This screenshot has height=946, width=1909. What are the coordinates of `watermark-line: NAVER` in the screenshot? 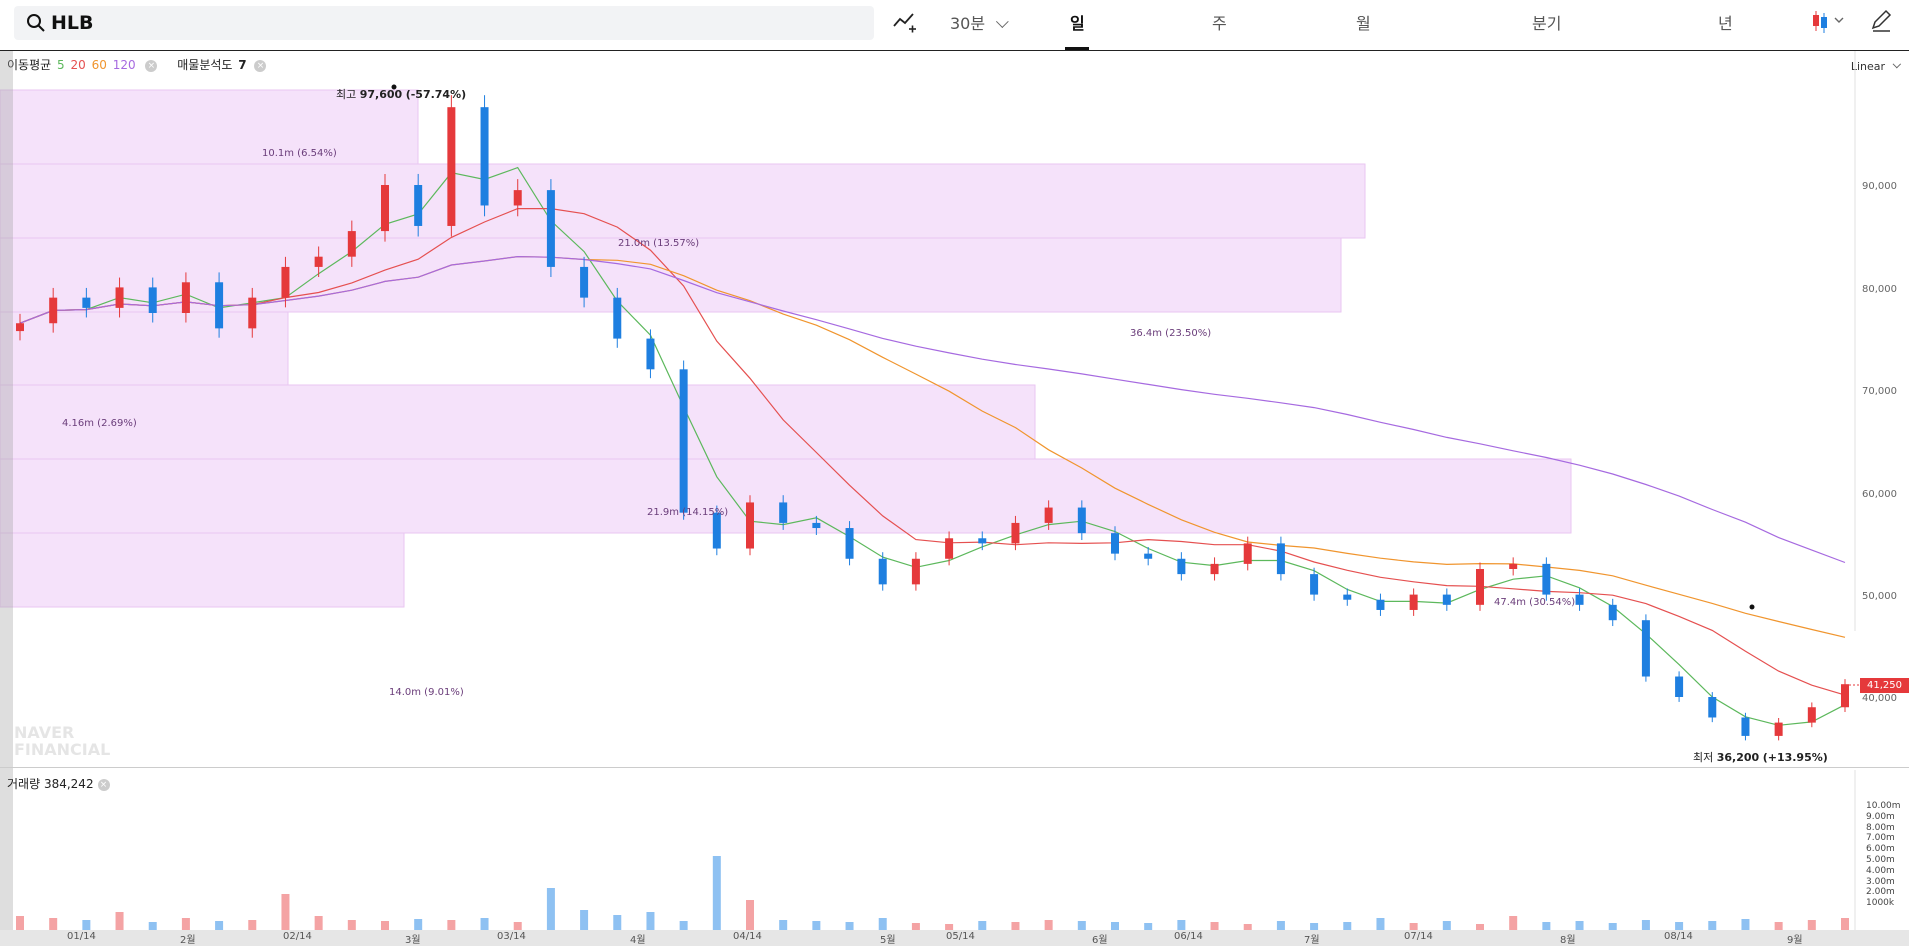 It's located at (44, 732).